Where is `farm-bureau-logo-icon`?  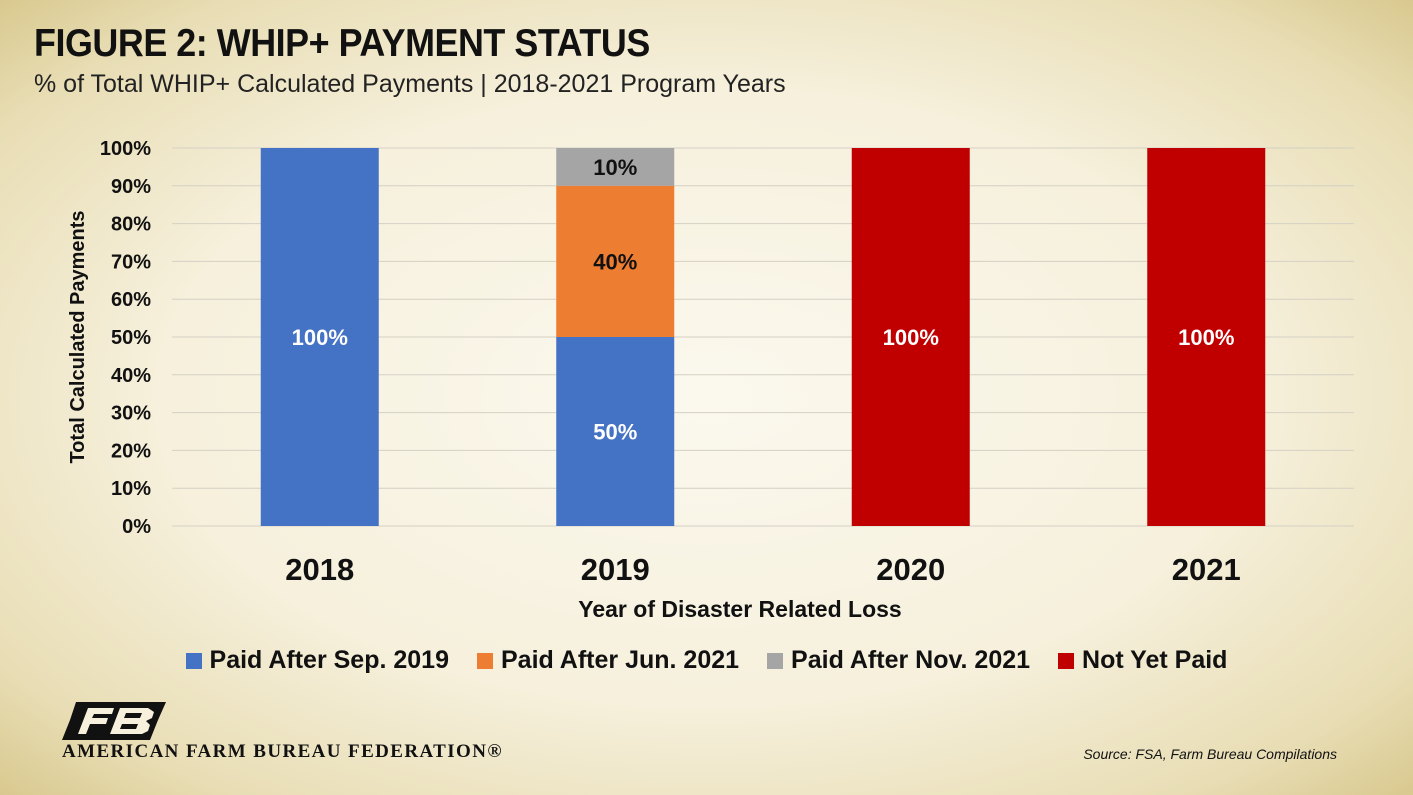 farm-bureau-logo-icon is located at coordinates (114, 721).